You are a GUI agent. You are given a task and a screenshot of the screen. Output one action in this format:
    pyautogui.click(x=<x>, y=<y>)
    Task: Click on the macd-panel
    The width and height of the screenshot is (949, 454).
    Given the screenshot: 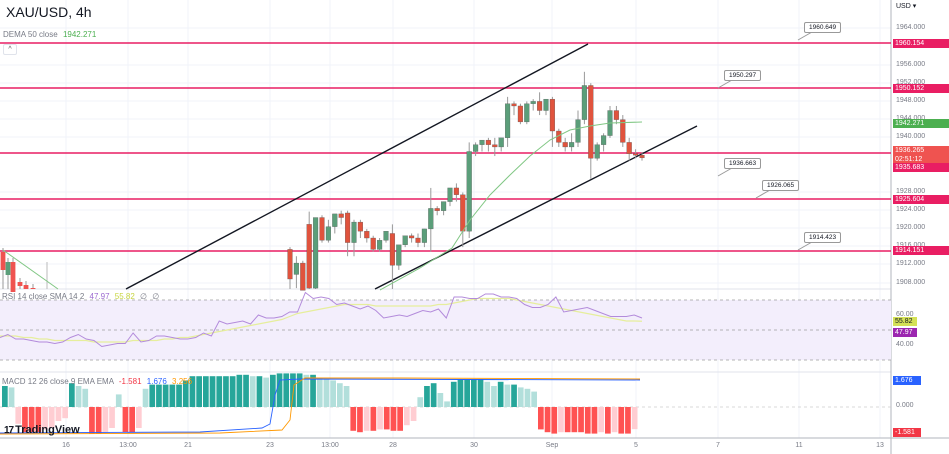 What is the action you would take?
    pyautogui.click(x=445, y=404)
    